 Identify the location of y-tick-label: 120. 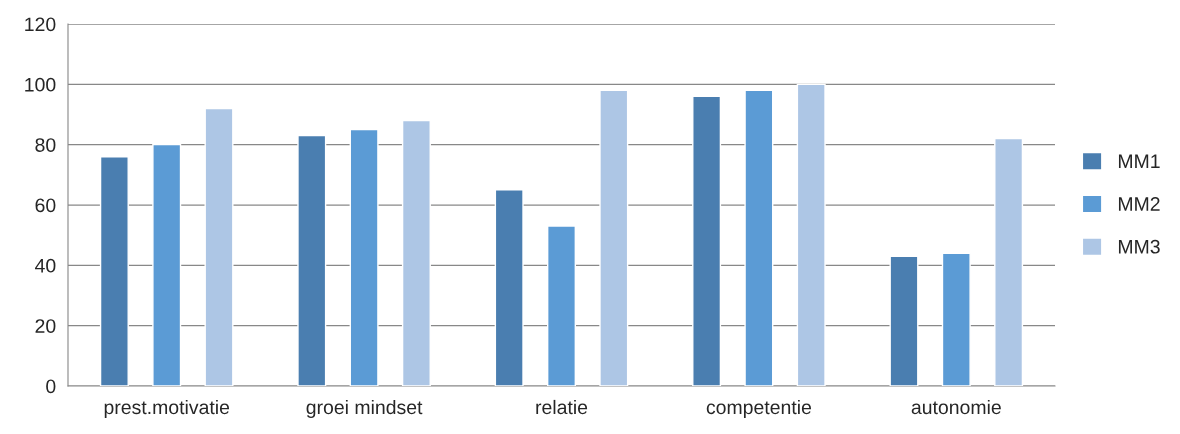
(40, 24).